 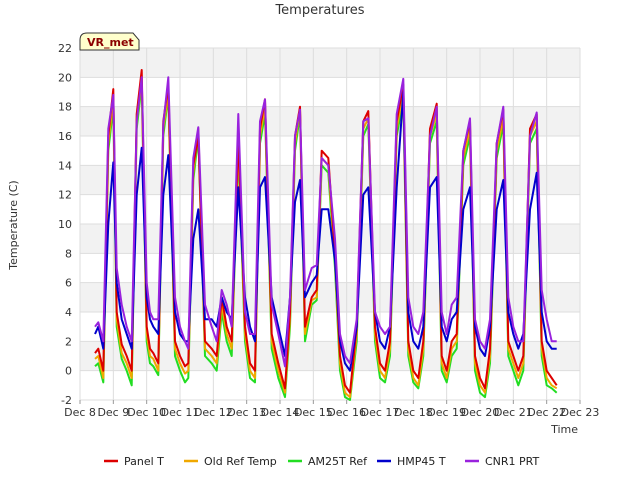 I want to click on x-tick-label: Dec 14, so click(x=280, y=412).